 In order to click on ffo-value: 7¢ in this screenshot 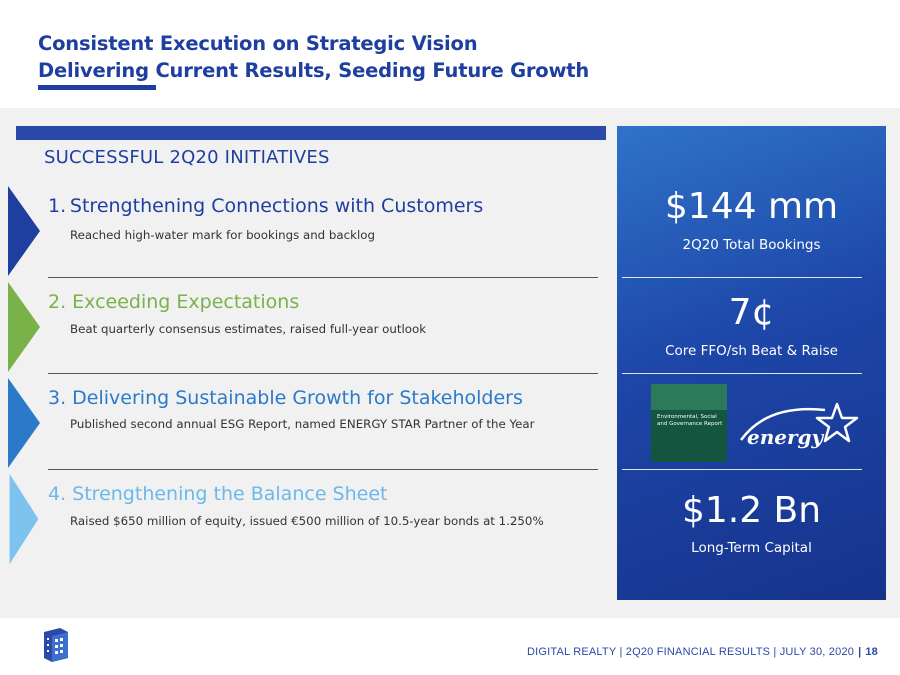, I will do `click(751, 312)`.